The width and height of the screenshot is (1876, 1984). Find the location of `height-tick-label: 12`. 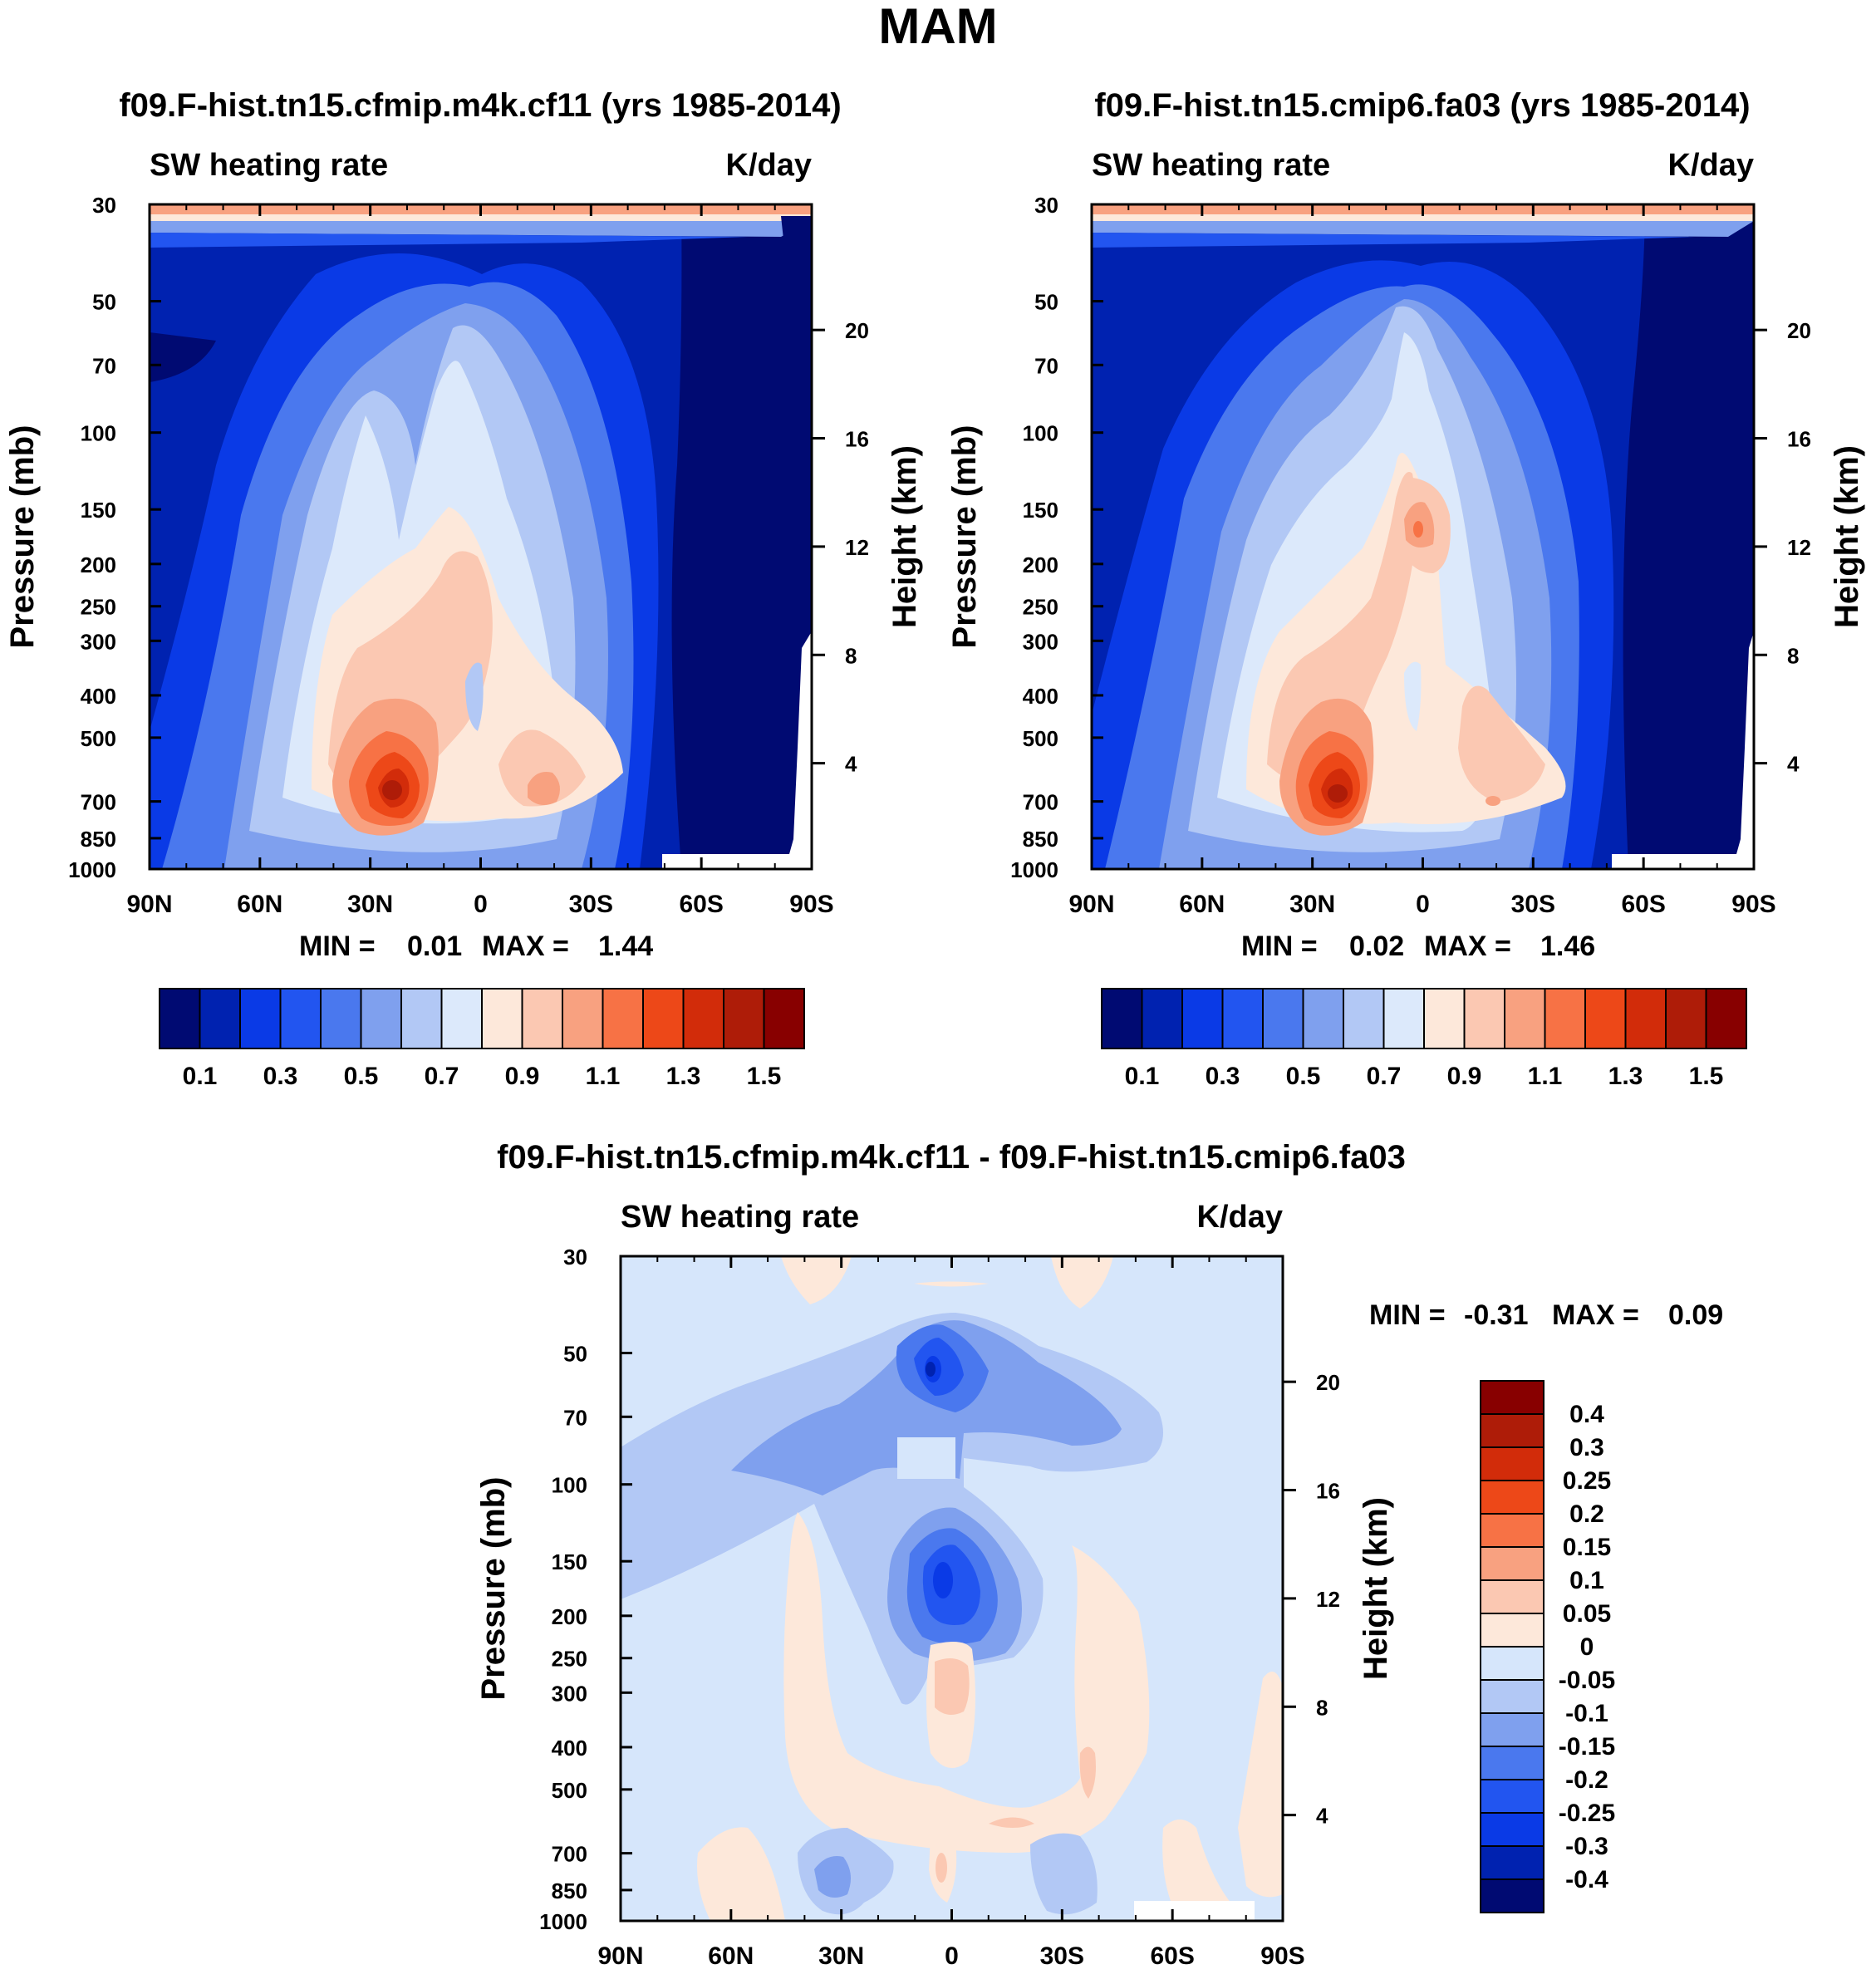

height-tick-label: 12 is located at coordinates (1799, 547).